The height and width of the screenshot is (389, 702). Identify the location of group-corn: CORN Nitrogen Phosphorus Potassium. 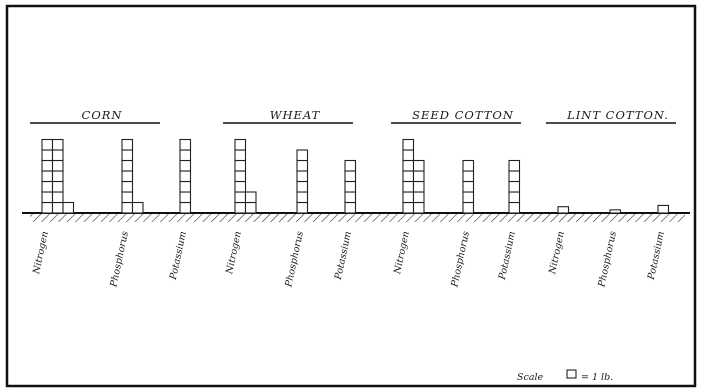
(111, 198).